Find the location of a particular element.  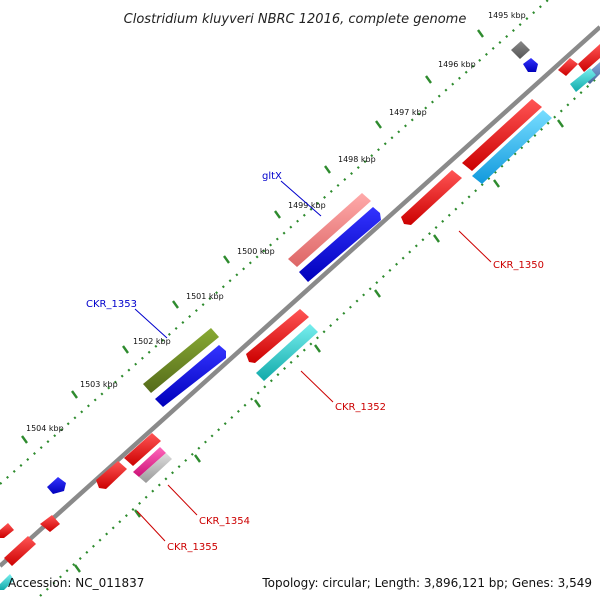

callout-ckr1353 is located at coordinates (151, 323).